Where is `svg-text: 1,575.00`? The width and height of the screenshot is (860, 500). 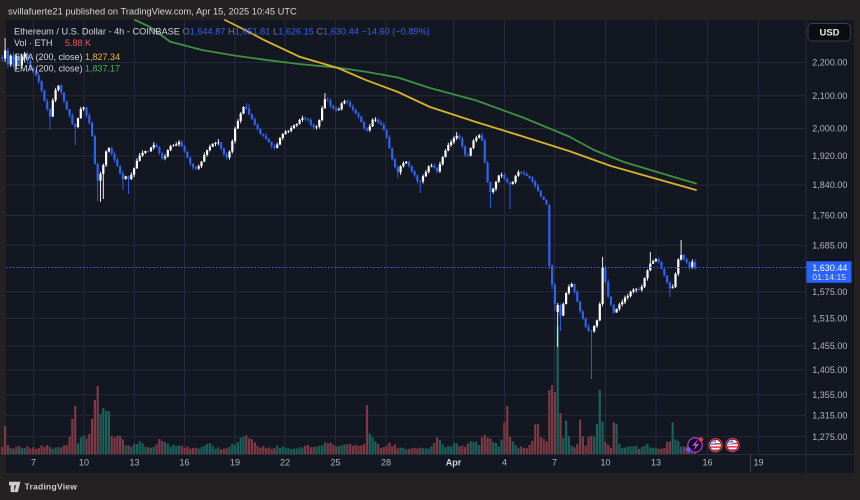
svg-text: 1,575.00 is located at coordinates (829, 292).